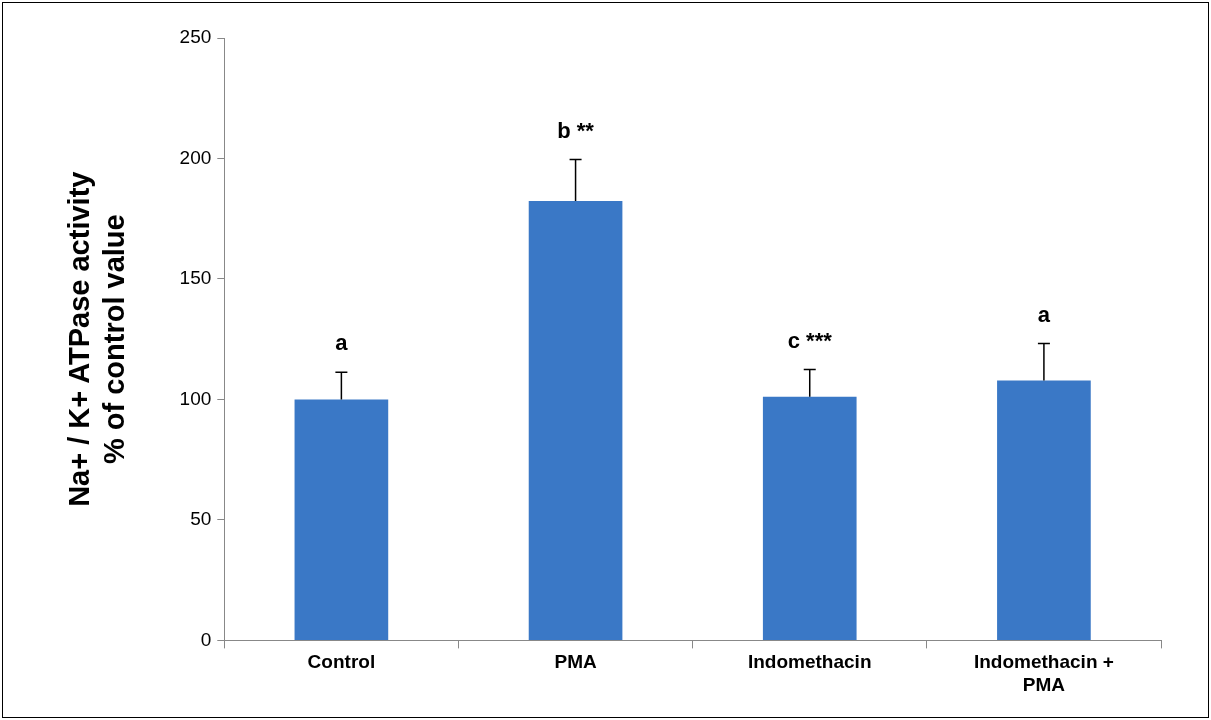  Describe the element at coordinates (810, 340) in the screenshot. I see `annotation: c ***` at that location.